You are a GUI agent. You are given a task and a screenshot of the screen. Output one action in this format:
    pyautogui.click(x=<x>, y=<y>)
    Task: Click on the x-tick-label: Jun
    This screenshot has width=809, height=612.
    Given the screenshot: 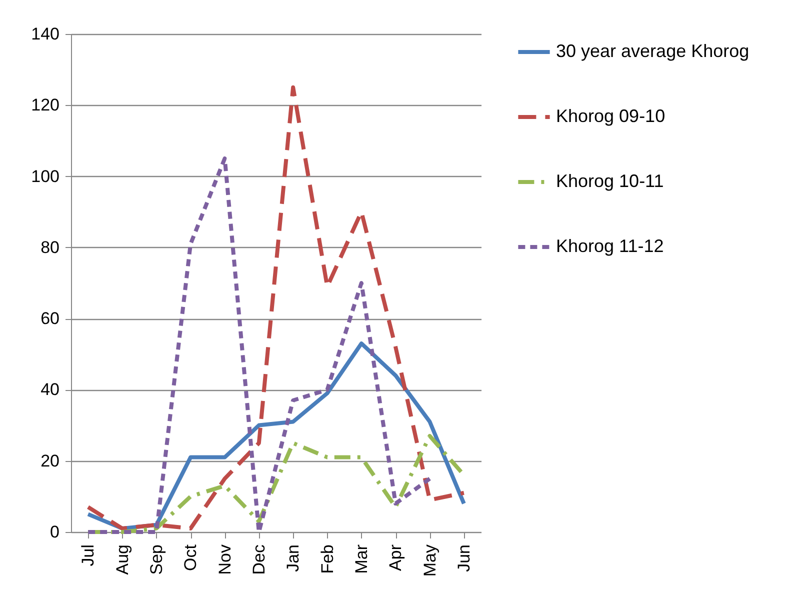 What is the action you would take?
    pyautogui.click(x=464, y=558)
    